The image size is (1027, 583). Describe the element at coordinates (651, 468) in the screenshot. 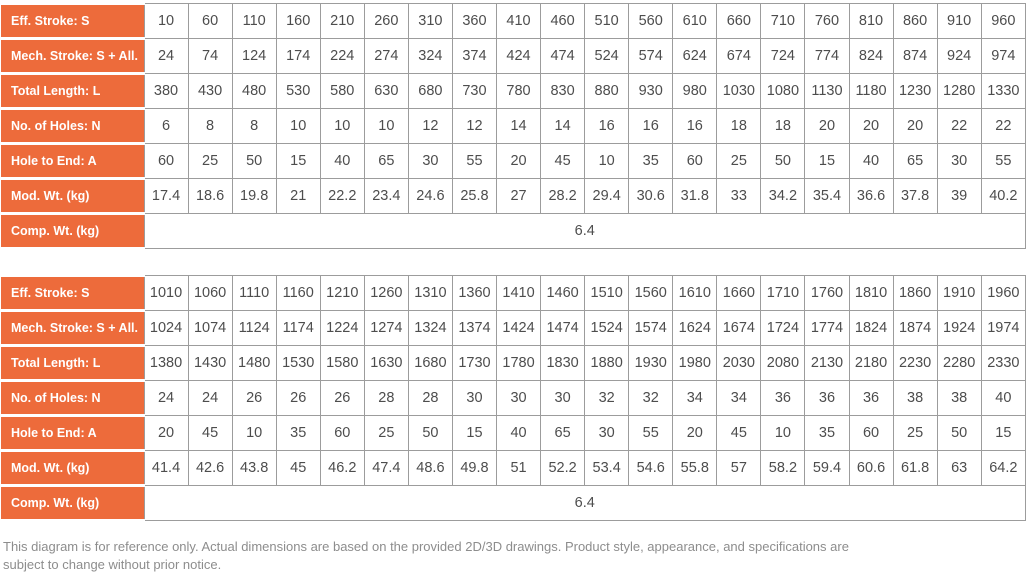

I see `value-cell: 54.6` at that location.